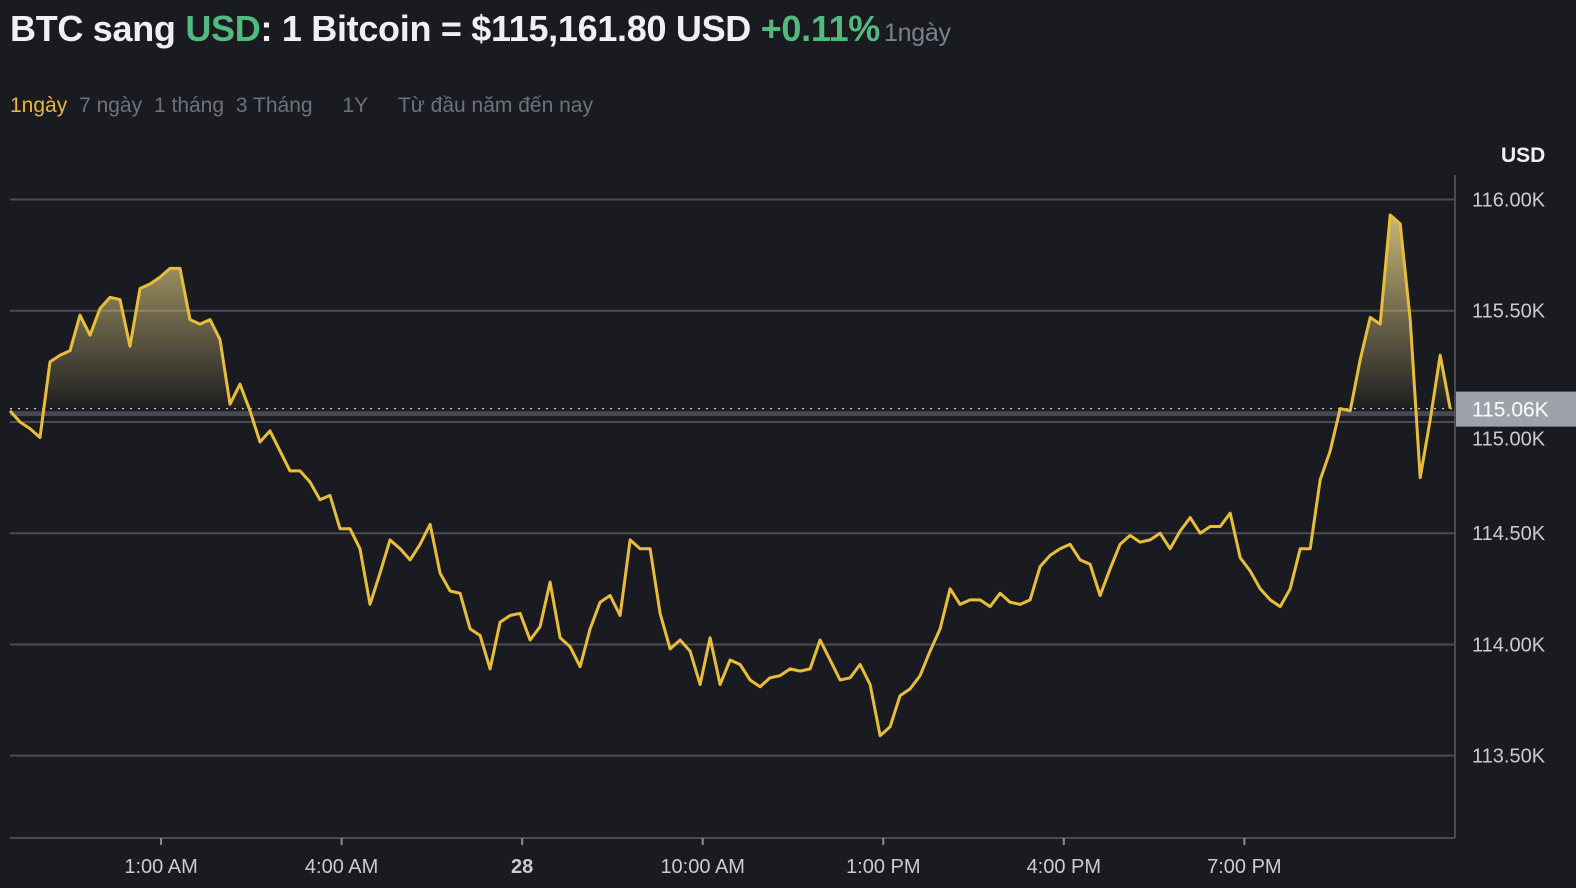  I want to click on current-price-label: 115.06K, so click(1510, 410).